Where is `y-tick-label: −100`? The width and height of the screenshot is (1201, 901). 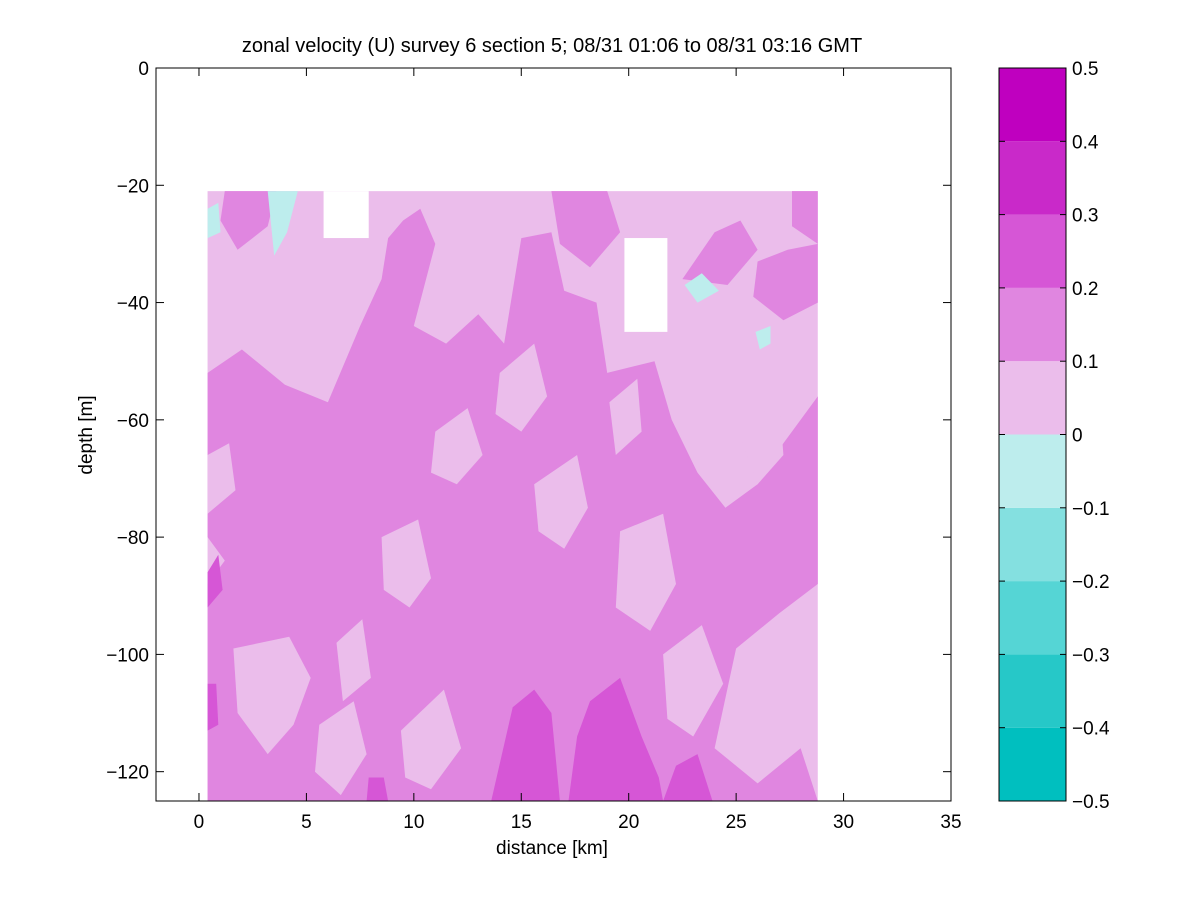
y-tick-label: −100 is located at coordinates (127, 655).